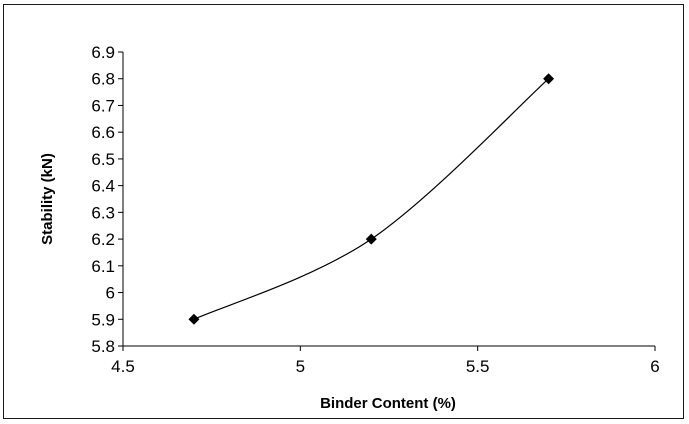  Describe the element at coordinates (103, 346) in the screenshot. I see `y-tick-label: 5.8` at that location.